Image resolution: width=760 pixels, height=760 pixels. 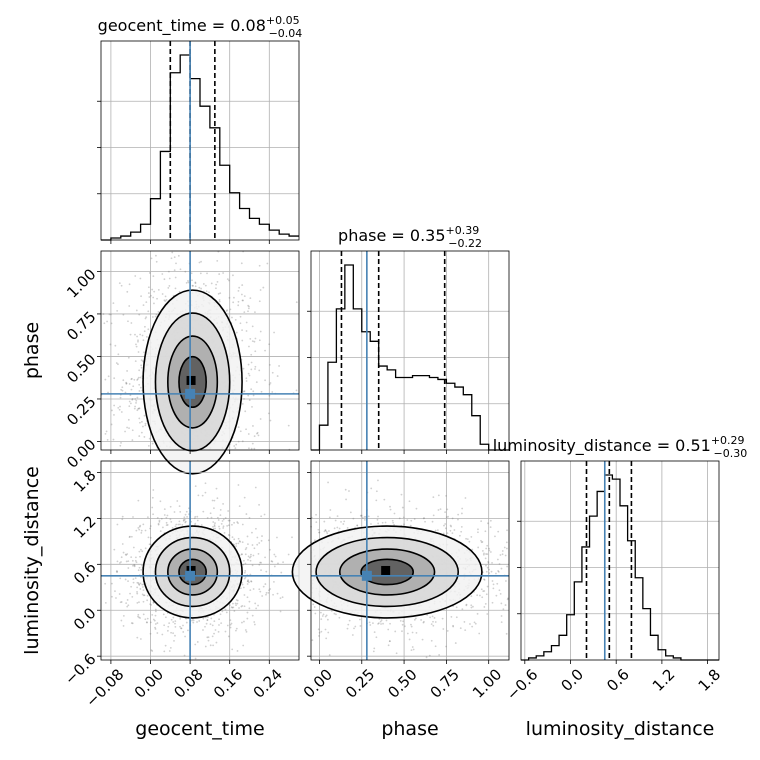 I want to click on title-upper-error: +0.39, so click(x=463, y=230).